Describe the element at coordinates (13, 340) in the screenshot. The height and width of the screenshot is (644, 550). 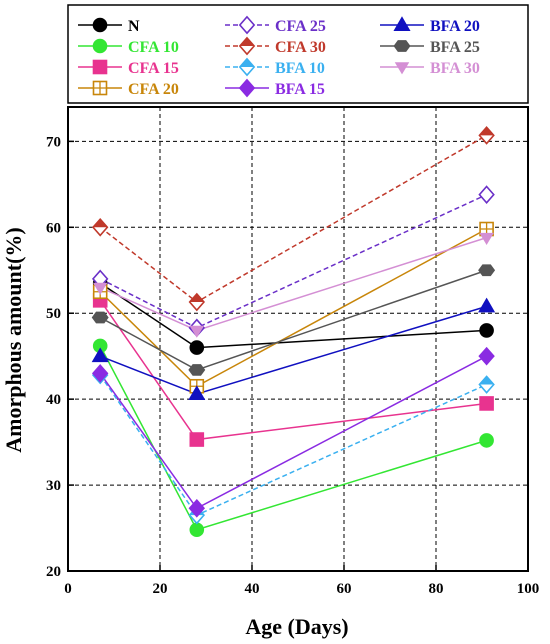
I see `y-axis-label: Amorphous amount(%)` at that location.